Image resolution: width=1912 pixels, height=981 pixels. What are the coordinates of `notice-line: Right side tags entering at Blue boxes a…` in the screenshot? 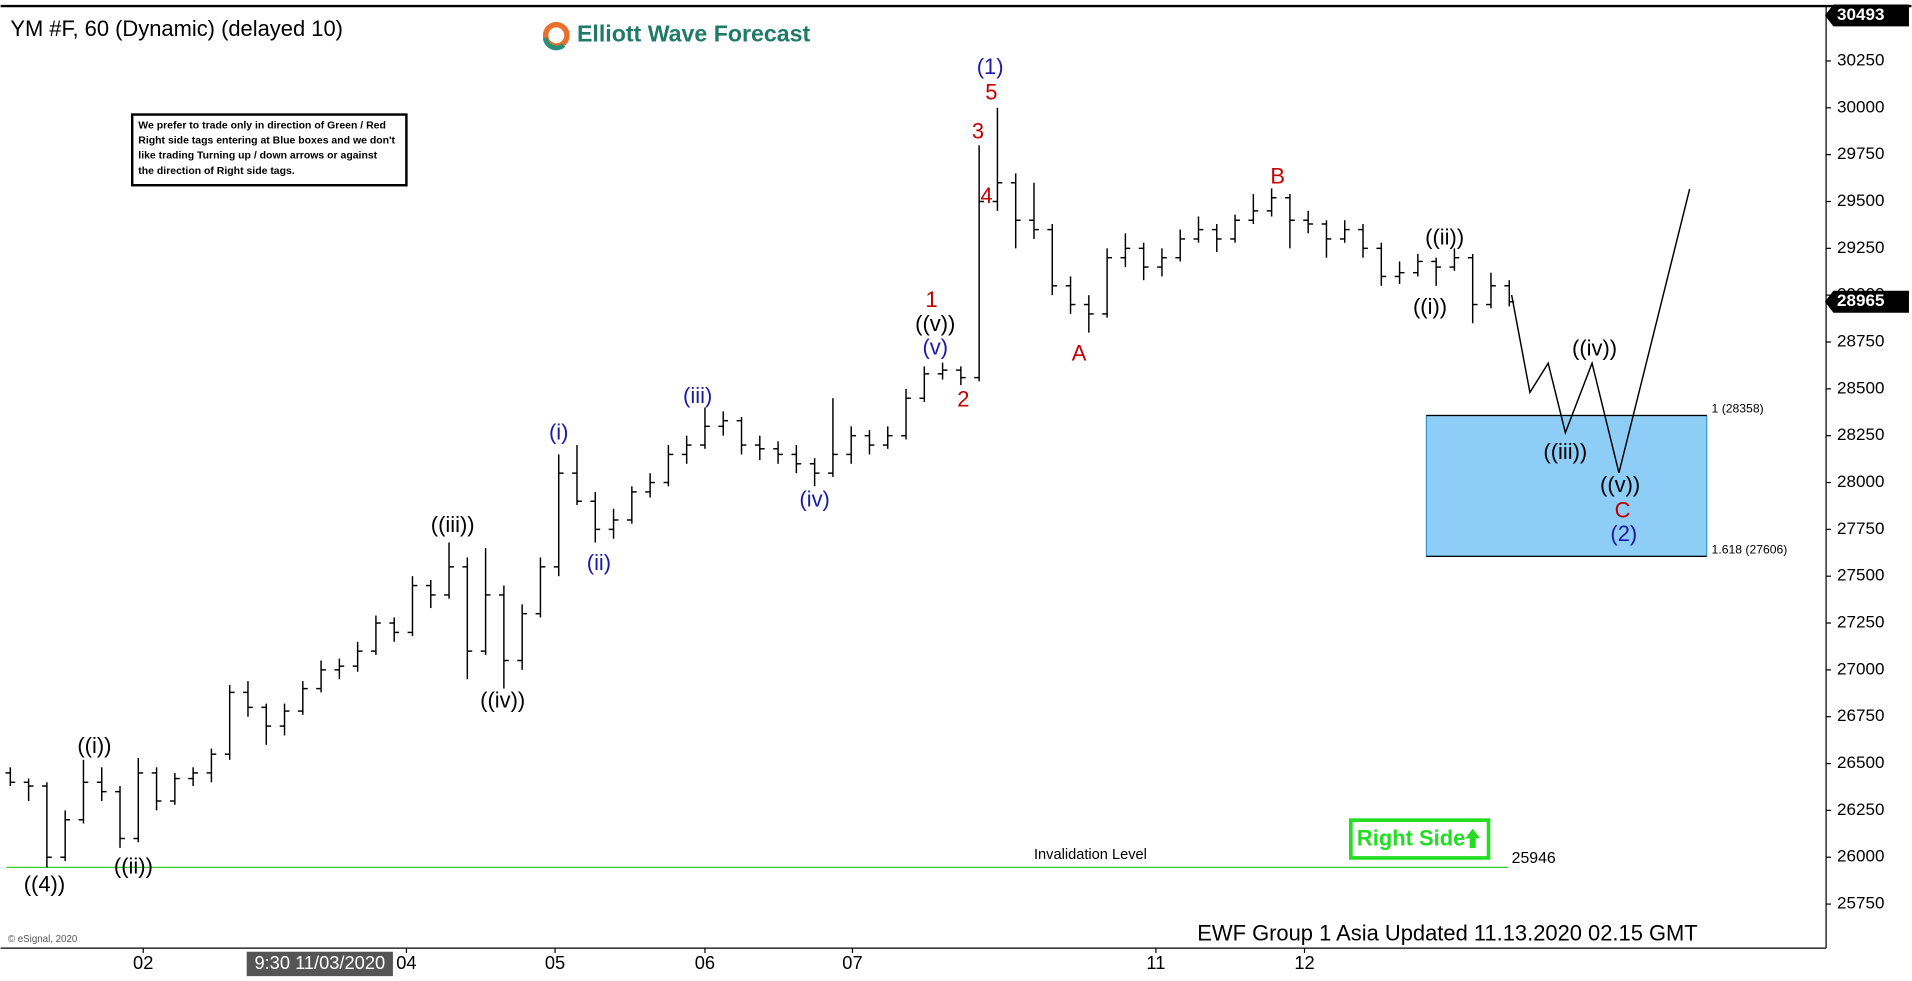 It's located at (266, 141).